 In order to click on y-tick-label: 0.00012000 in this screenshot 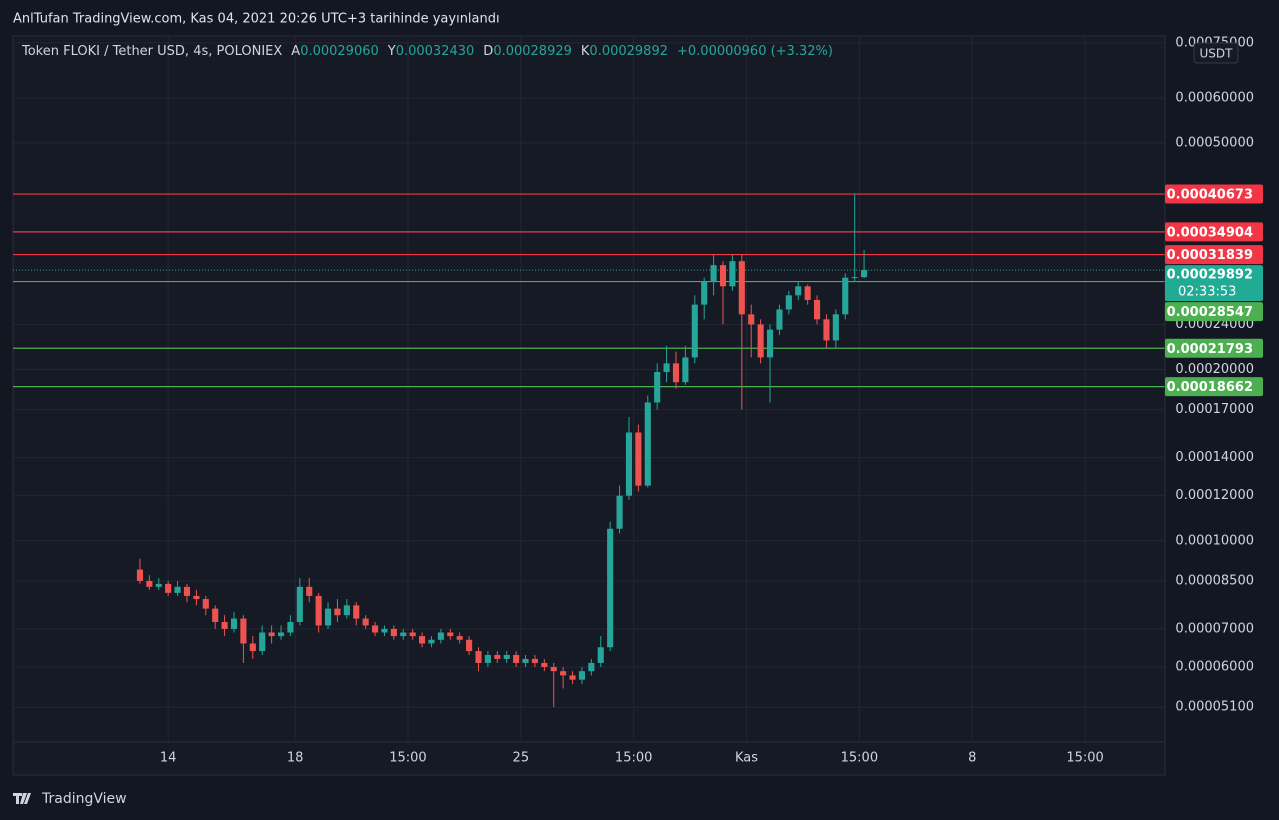, I will do `click(1214, 495)`.